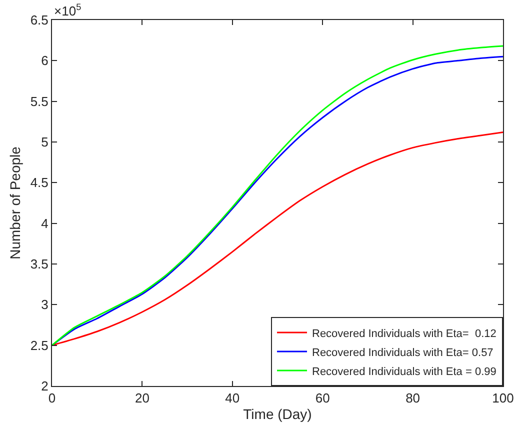  I want to click on x-tick-label: 80, so click(413, 398).